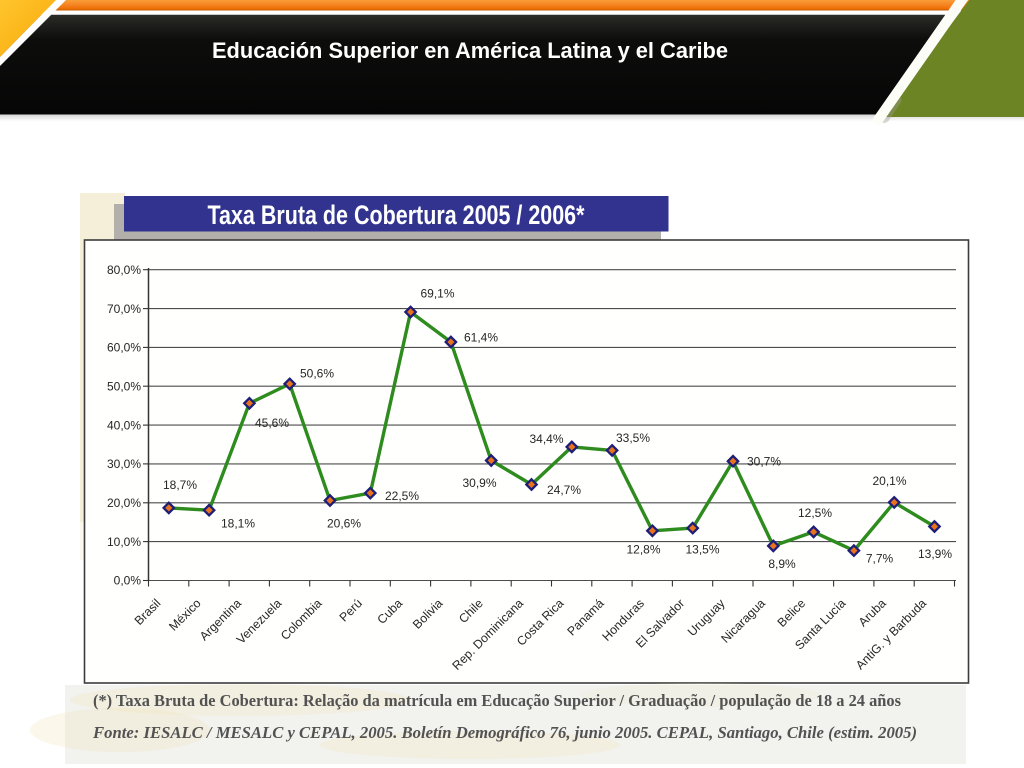 The height and width of the screenshot is (768, 1024). I want to click on svg-text: 40,0%, so click(124, 425).